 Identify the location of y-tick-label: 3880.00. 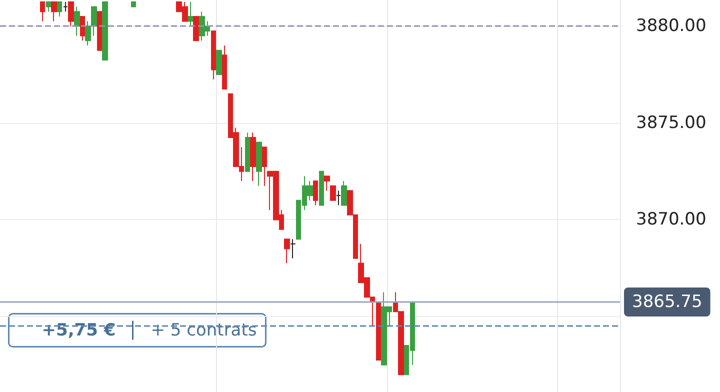
(671, 26).